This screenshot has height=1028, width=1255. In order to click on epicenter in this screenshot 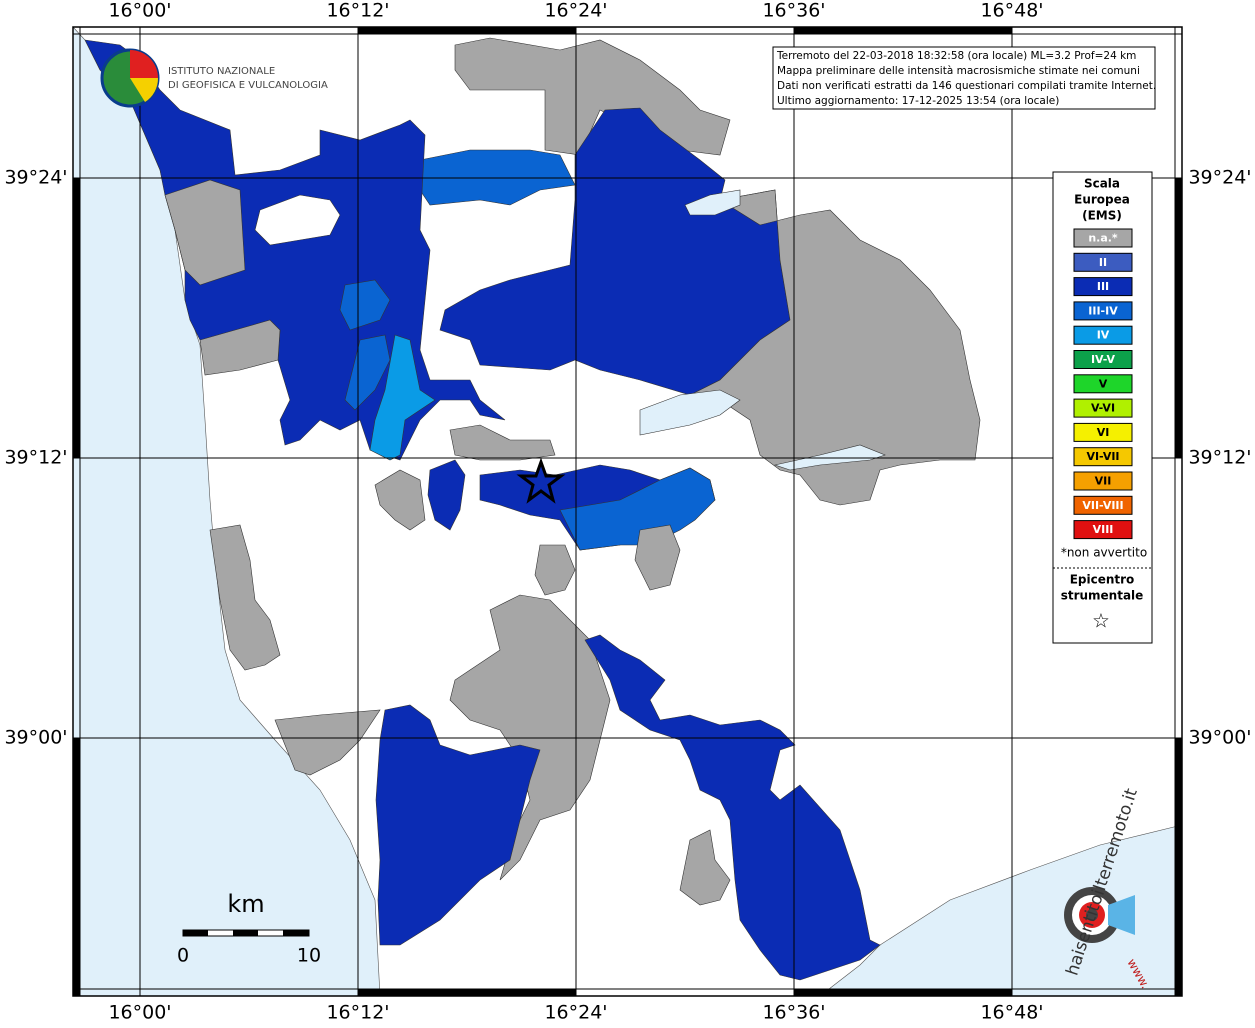, I will do `click(541, 480)`.